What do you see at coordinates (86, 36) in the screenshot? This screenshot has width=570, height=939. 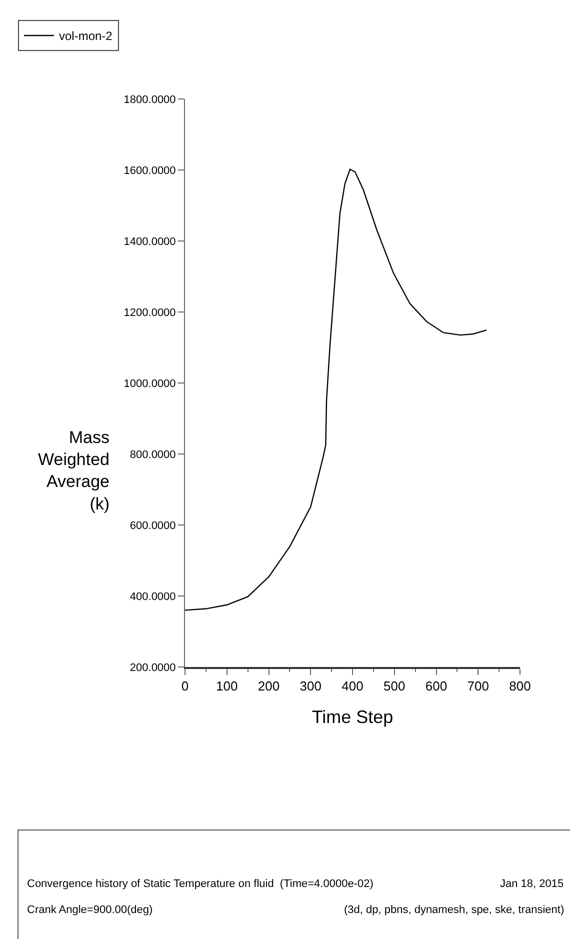 I see `legend-label: vol-mon-2` at bounding box center [86, 36].